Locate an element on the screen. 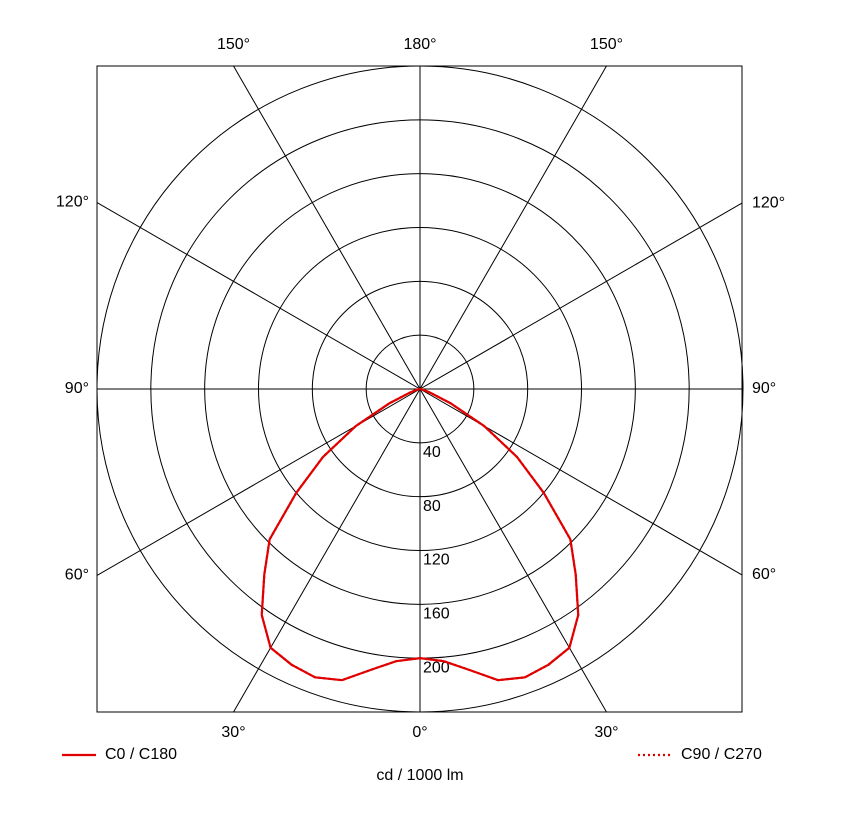 The width and height of the screenshot is (846, 820). legend-label: C0 / C180 is located at coordinates (141, 754).